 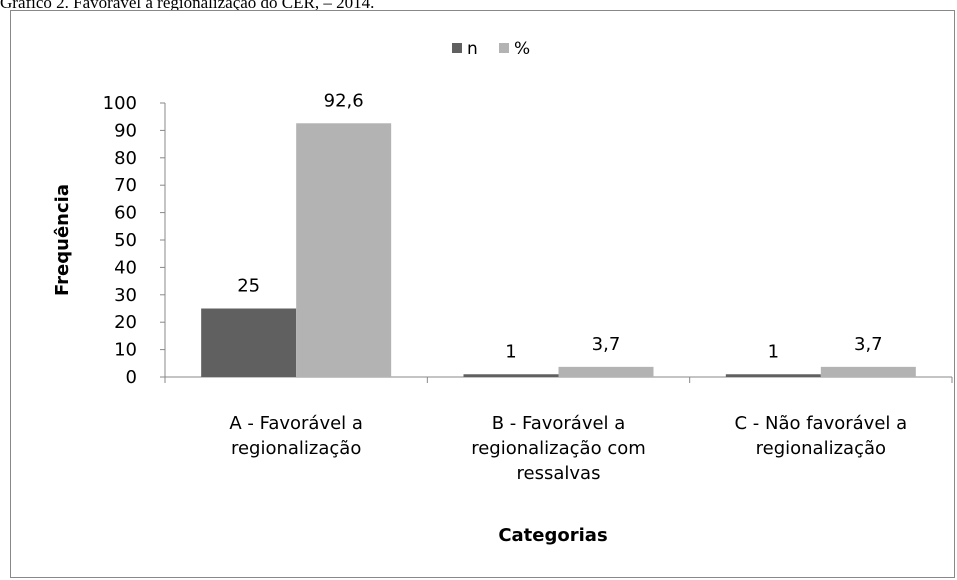 What do you see at coordinates (125, 185) in the screenshot?
I see `y-tick-label: 70` at bounding box center [125, 185].